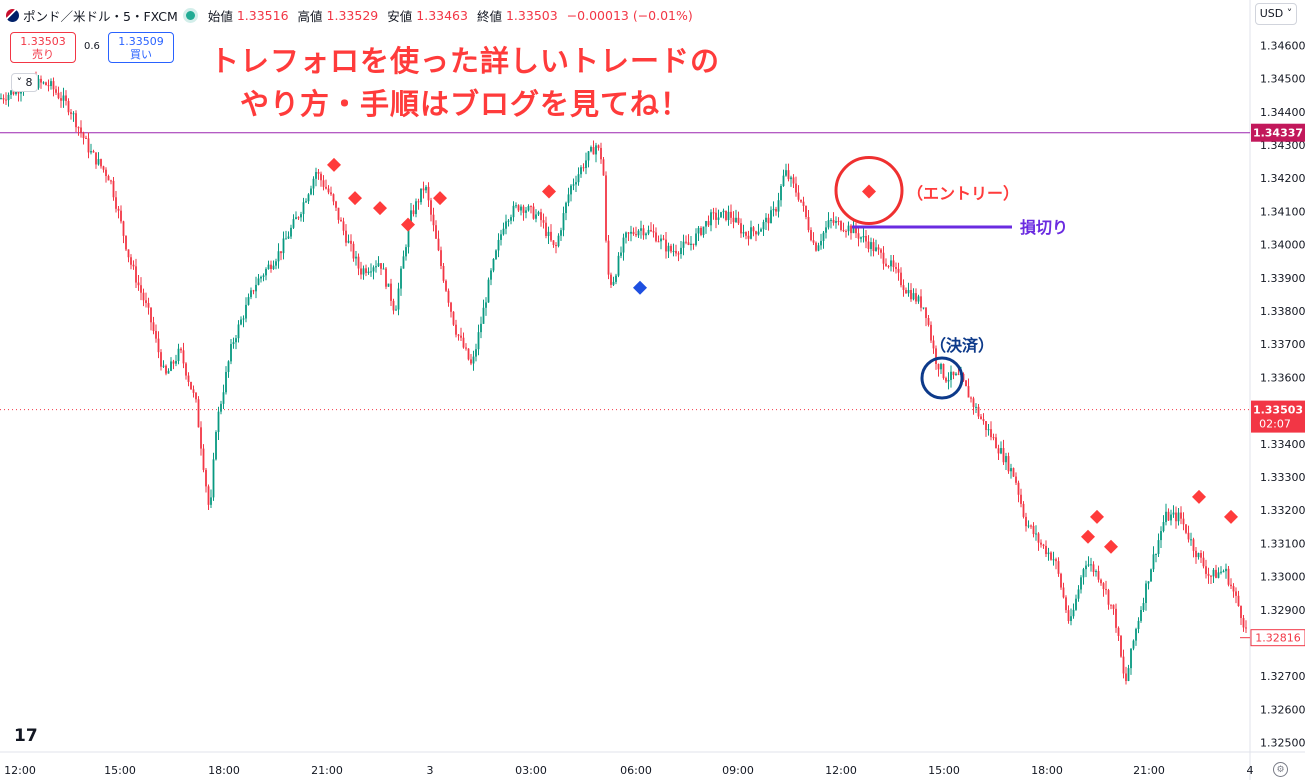  Describe the element at coordinates (1282, 311) in the screenshot. I see `y-tick-label: 1.33800` at that location.